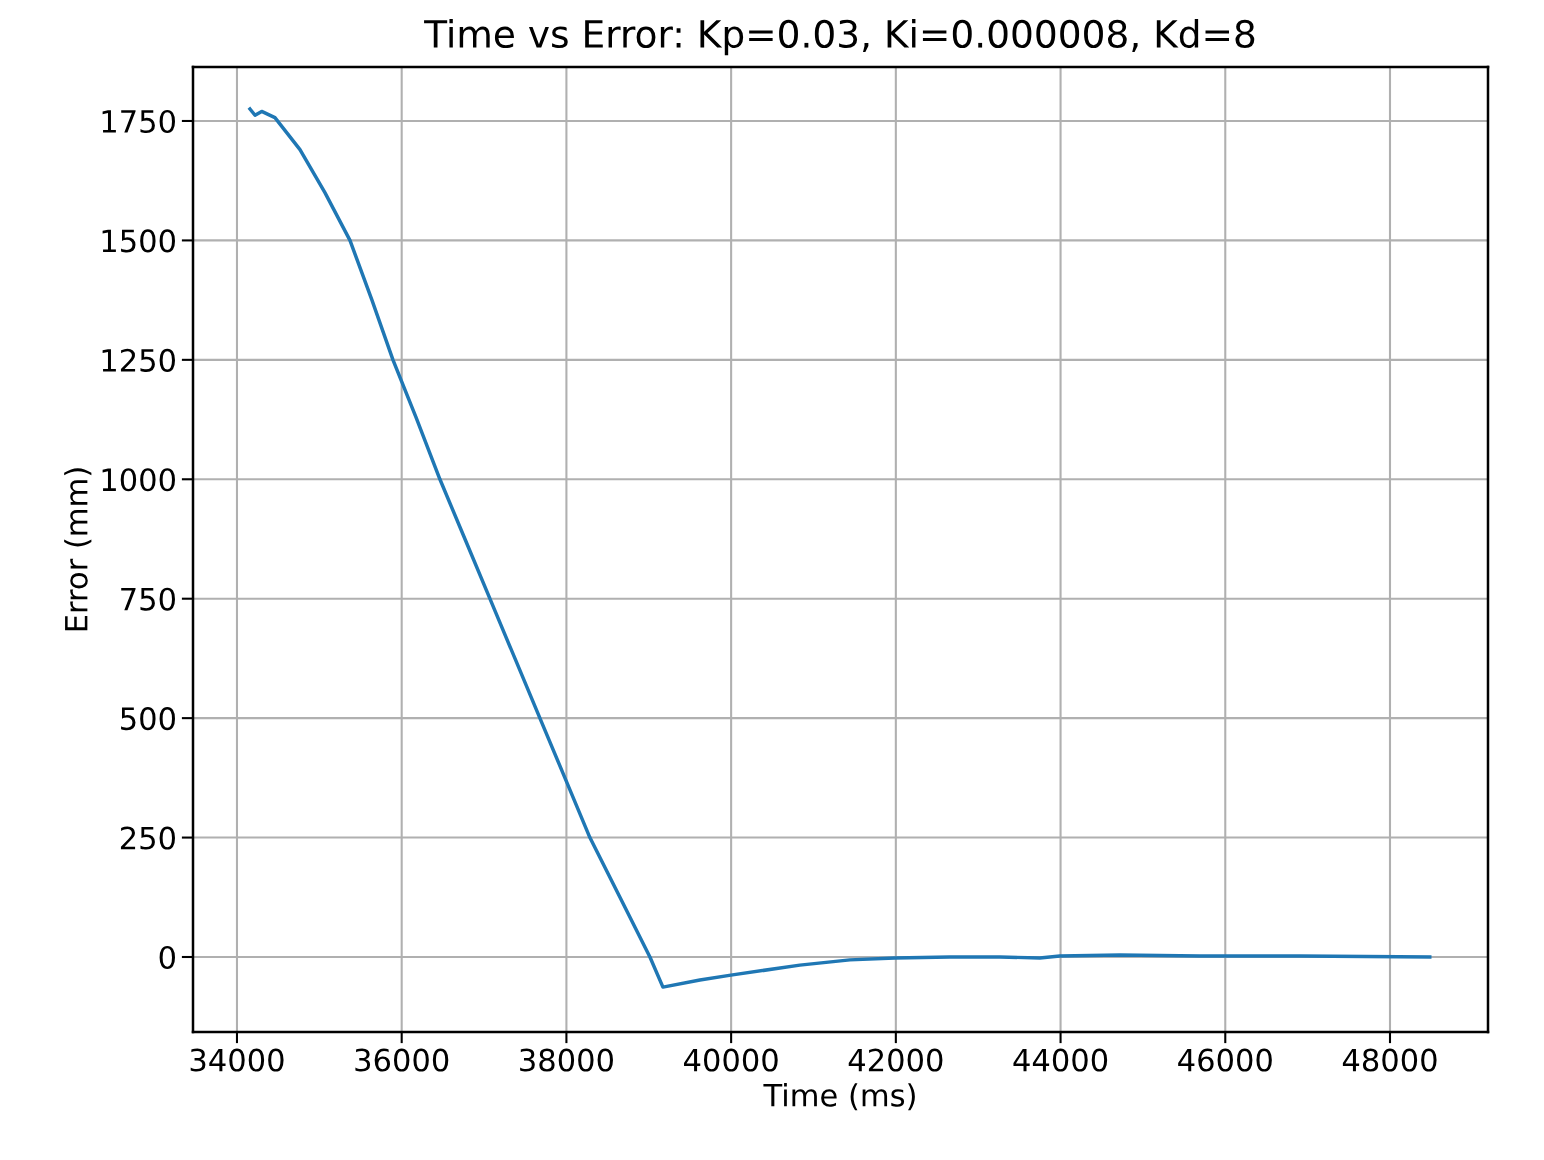 The height and width of the screenshot is (1160, 1544). Describe the element at coordinates (167, 957) in the screenshot. I see `y-tick-label: 0` at that location.